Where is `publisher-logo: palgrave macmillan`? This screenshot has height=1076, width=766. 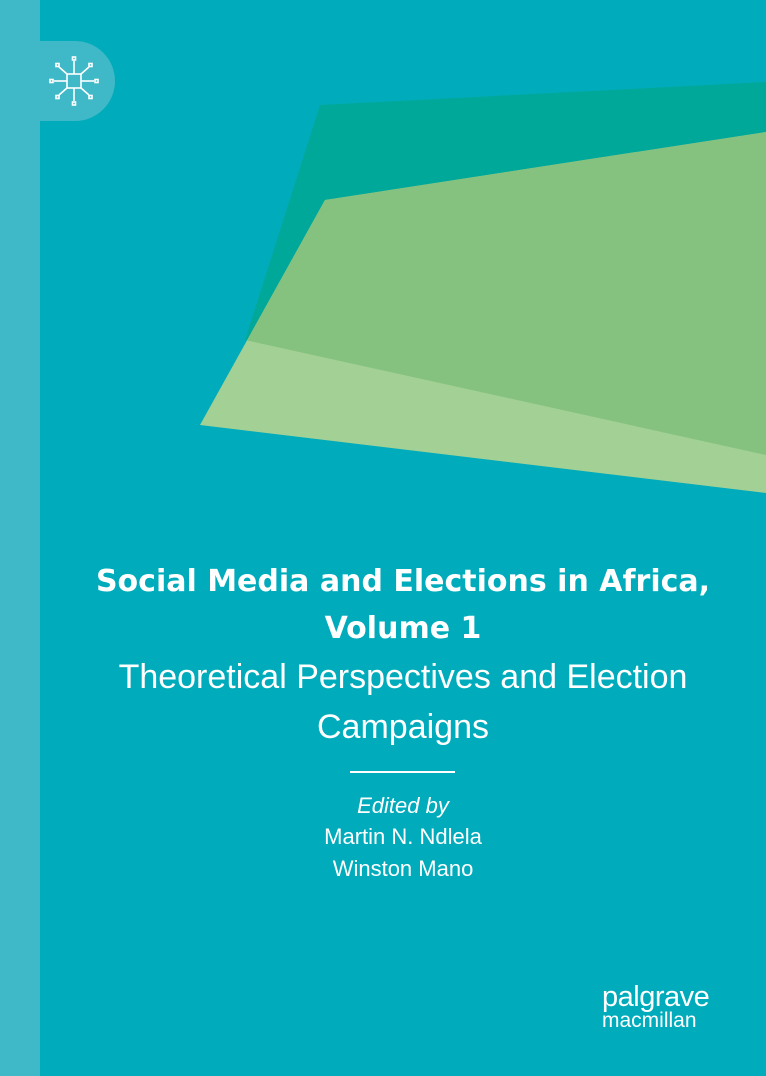 publisher-logo: palgrave macmillan is located at coordinates (656, 1007).